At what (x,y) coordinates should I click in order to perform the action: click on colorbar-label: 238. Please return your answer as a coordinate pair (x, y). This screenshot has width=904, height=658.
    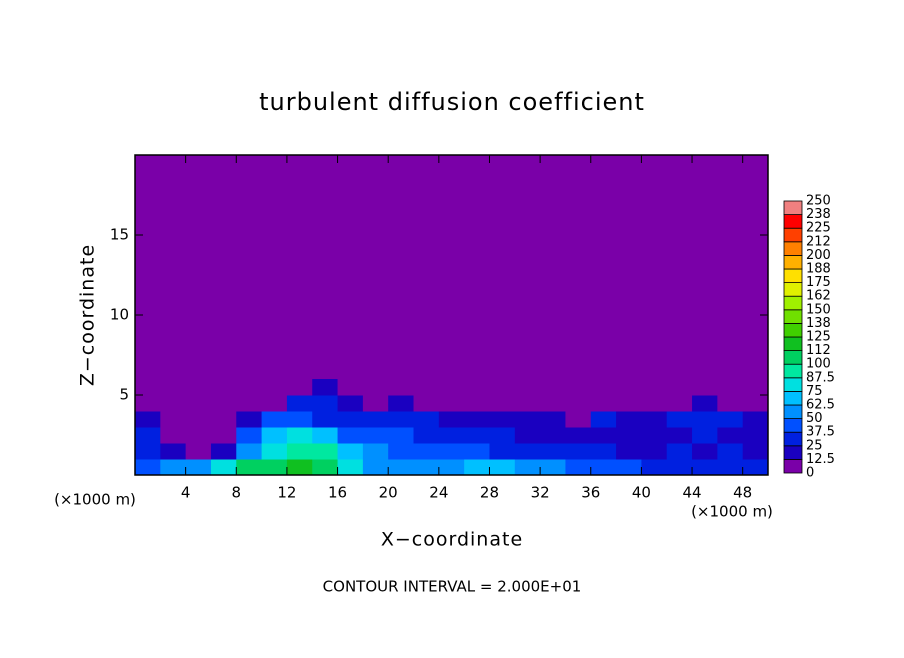
    Looking at the image, I should click on (818, 214).